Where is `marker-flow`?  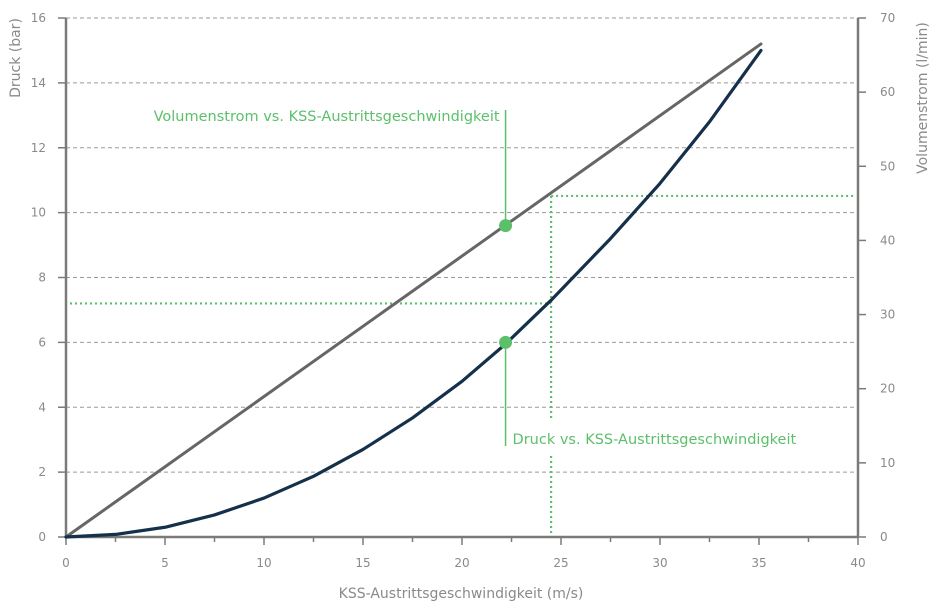
marker-flow is located at coordinates (506, 226).